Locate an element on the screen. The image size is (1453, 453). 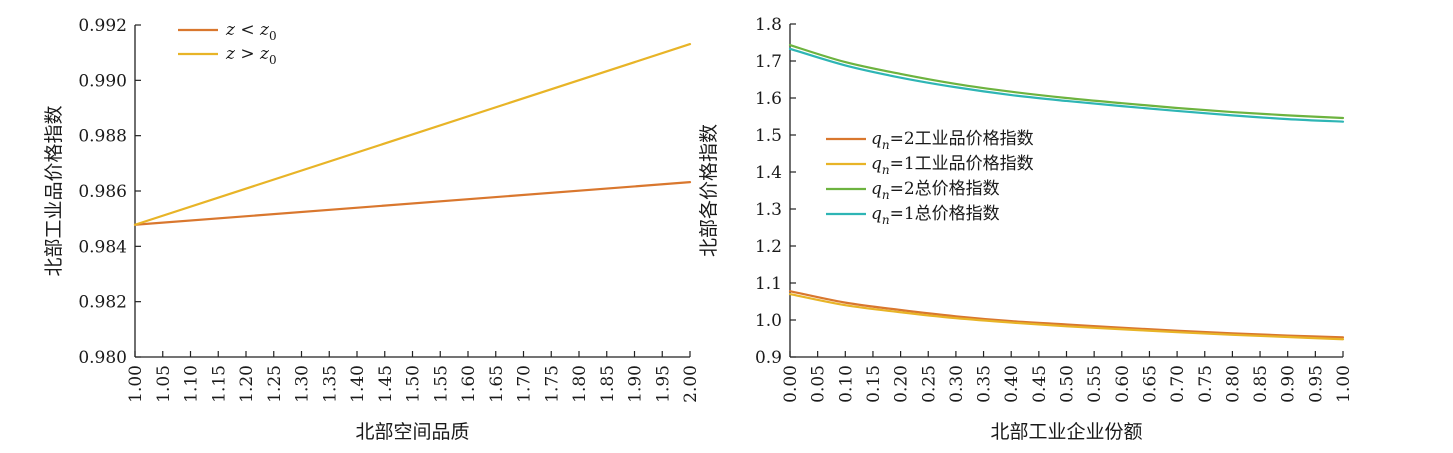
y-tick-label: 0.982 is located at coordinates (102, 303).